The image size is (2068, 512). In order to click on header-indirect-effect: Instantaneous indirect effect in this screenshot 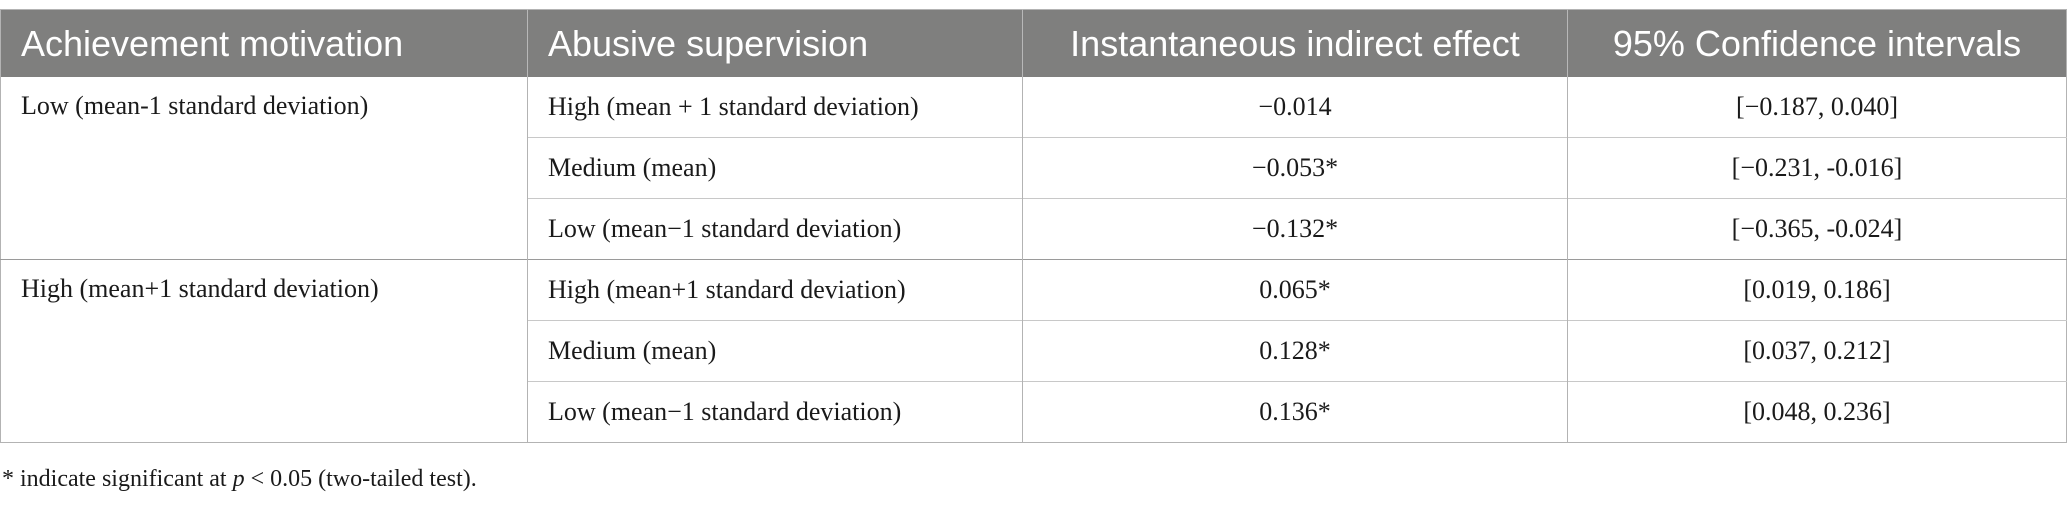, I will do `click(1295, 43)`.